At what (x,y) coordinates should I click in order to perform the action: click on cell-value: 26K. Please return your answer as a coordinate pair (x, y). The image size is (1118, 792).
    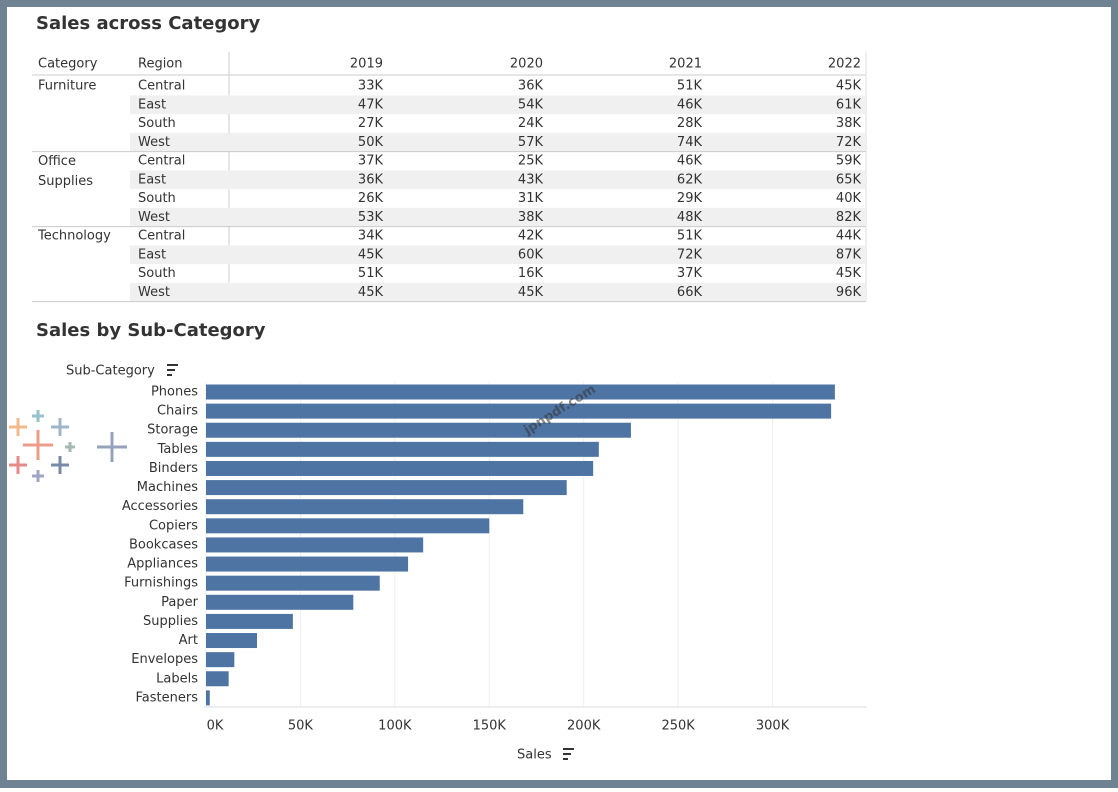
    Looking at the image, I should click on (371, 198).